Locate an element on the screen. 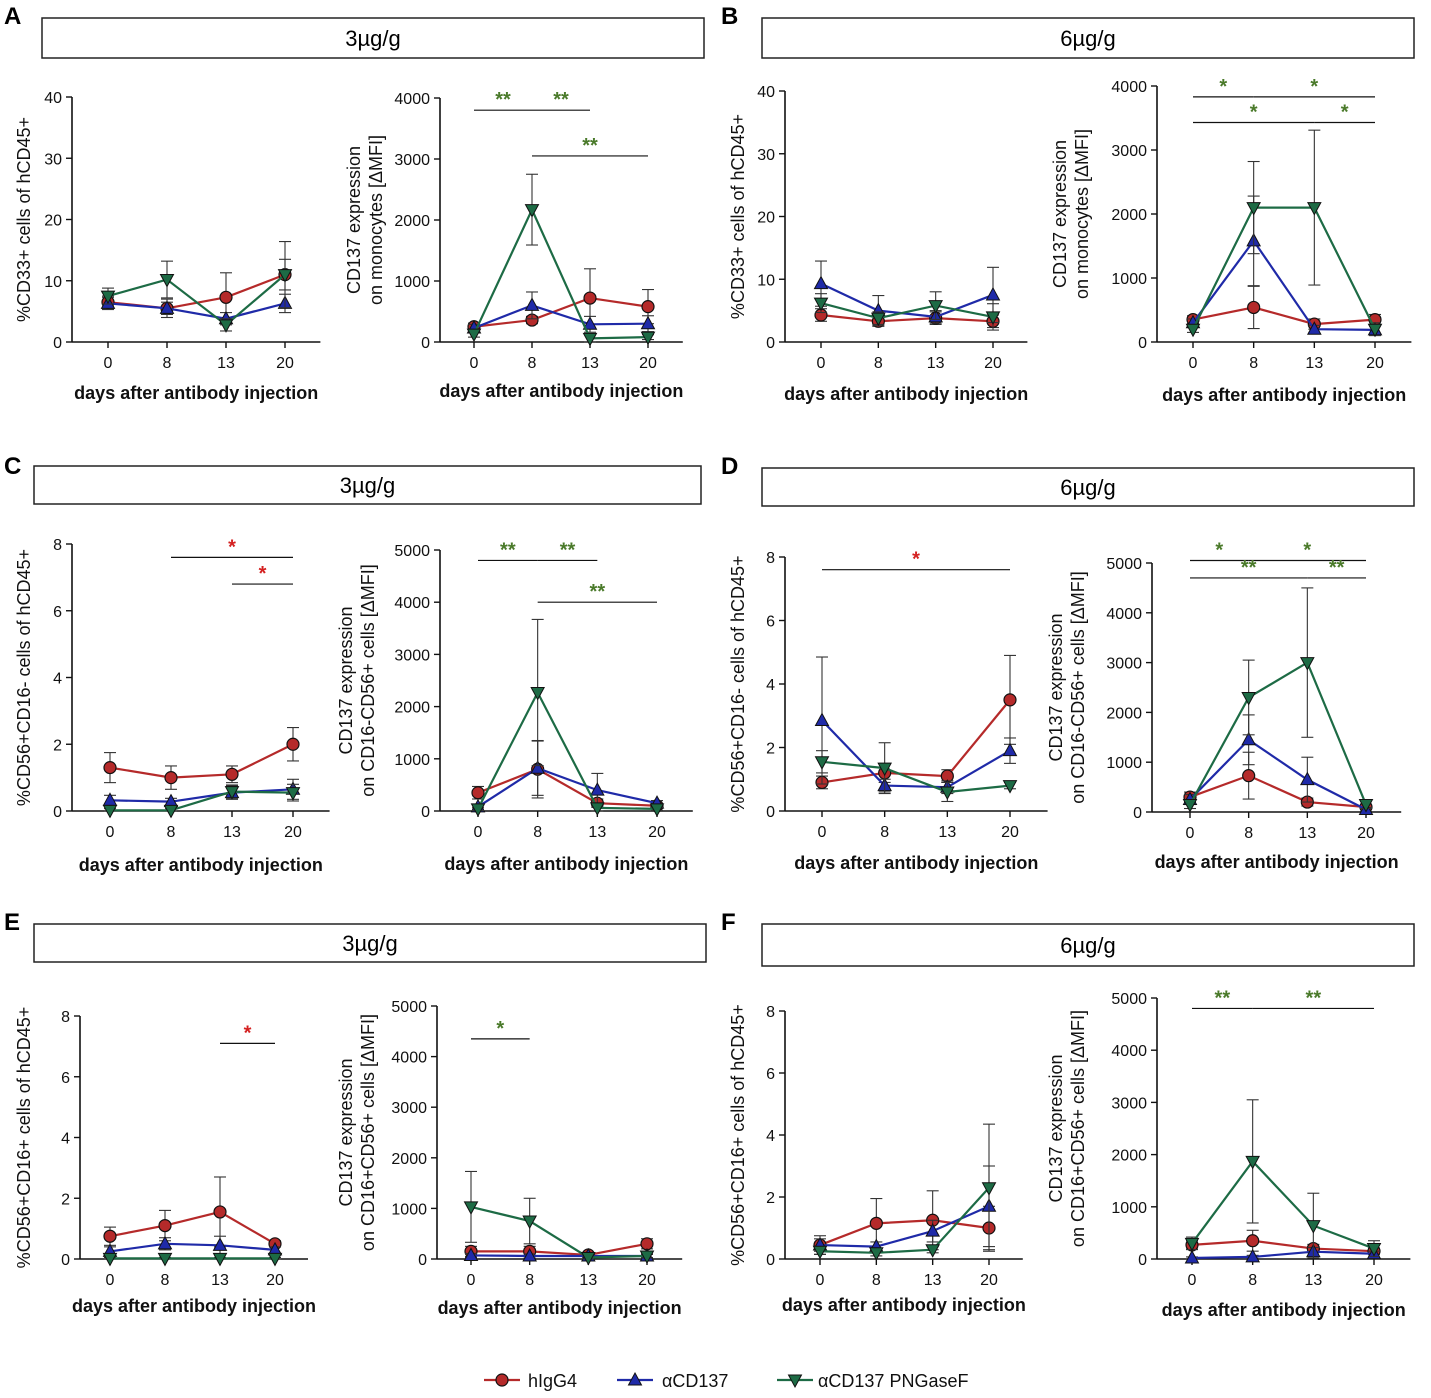  y-axis-label: on CD16-CD56+ cells [ΔMFI] is located at coordinates (368, 680).